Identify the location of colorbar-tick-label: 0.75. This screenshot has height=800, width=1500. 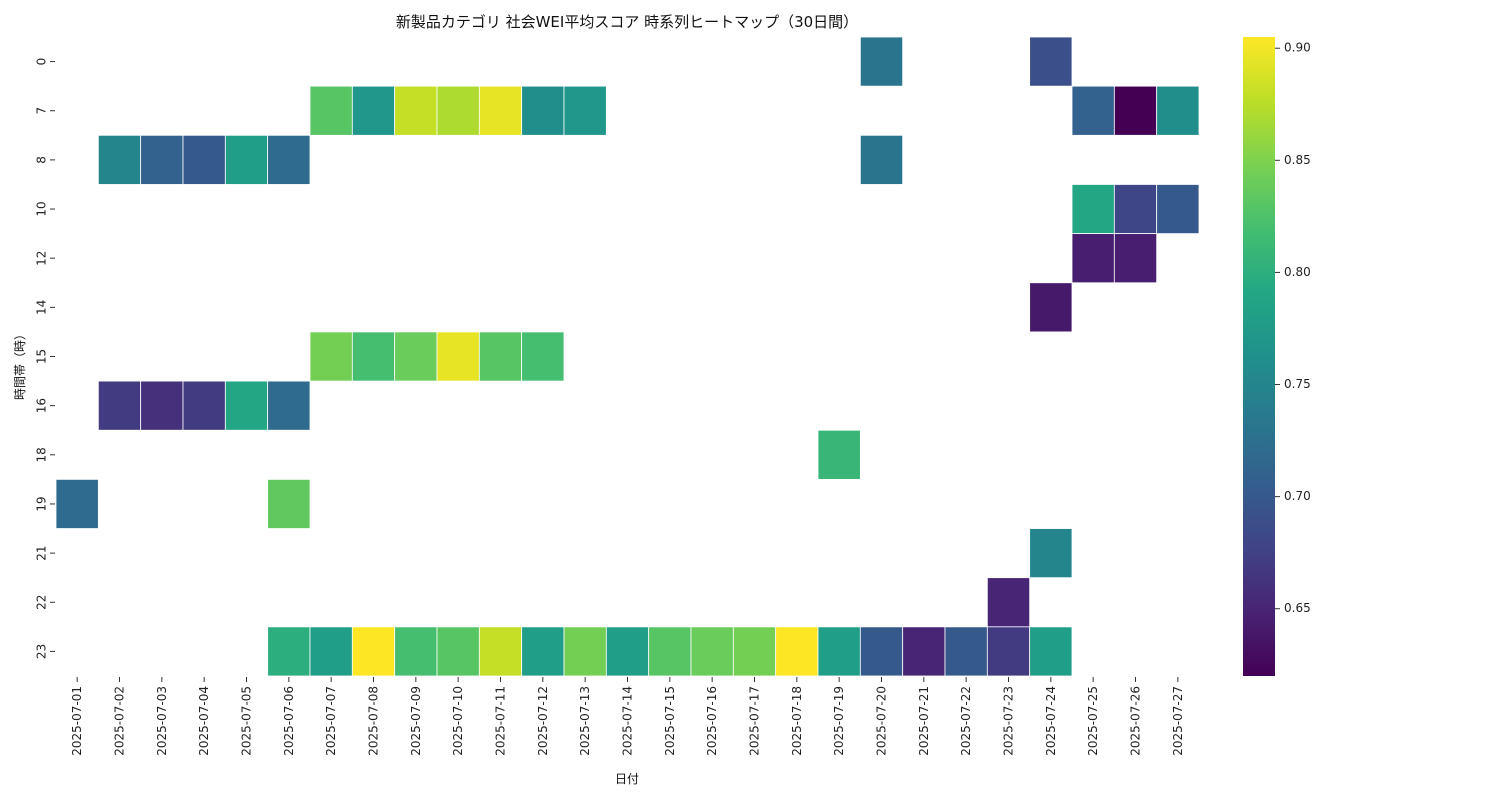
(1297, 384).